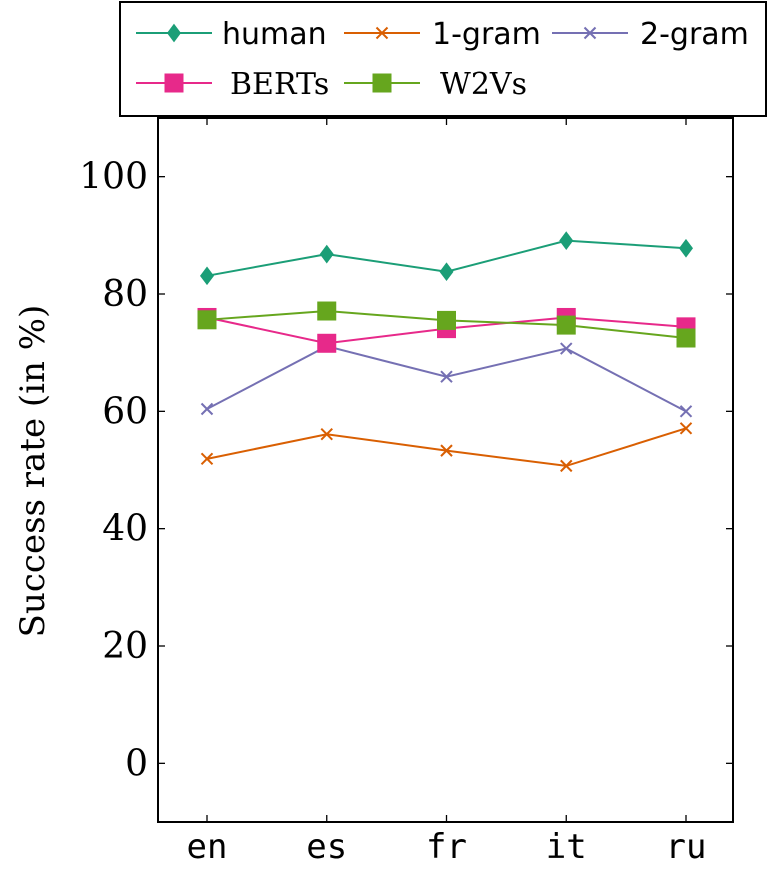 This screenshot has height=878, width=772. What do you see at coordinates (327, 343) in the screenshot?
I see `series-BERTs-point` at bounding box center [327, 343].